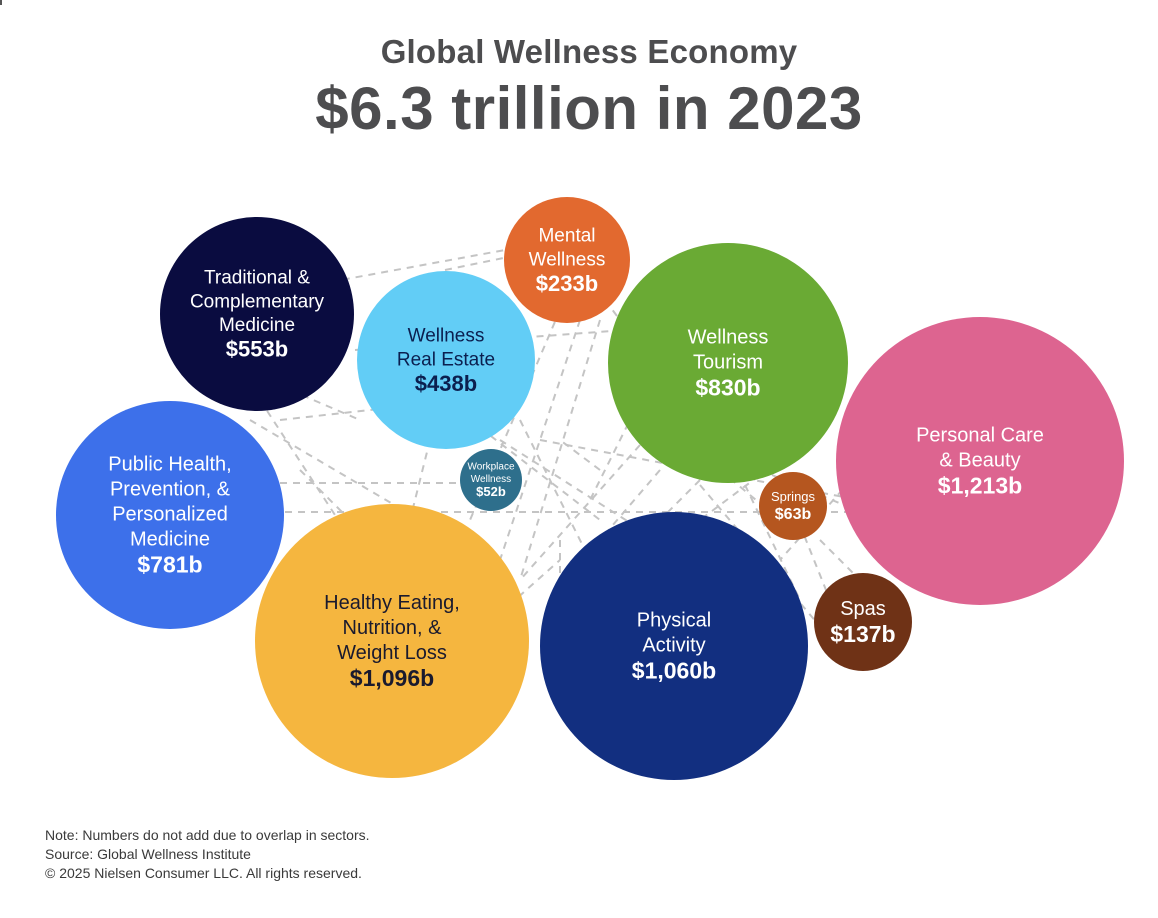 The height and width of the screenshot is (918, 1158). What do you see at coordinates (169, 564) in the screenshot?
I see `bubble-value-public-health: $781b` at bounding box center [169, 564].